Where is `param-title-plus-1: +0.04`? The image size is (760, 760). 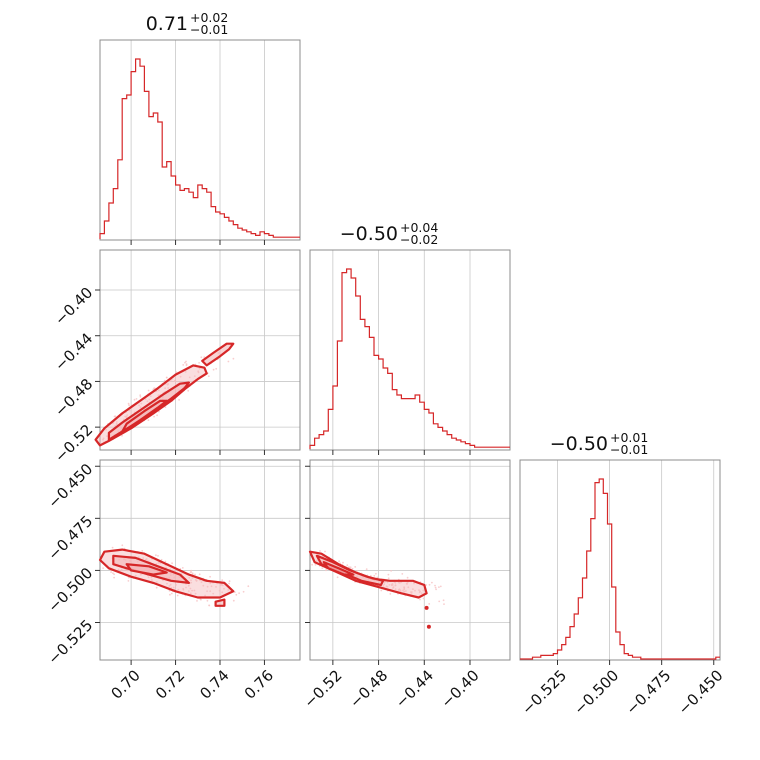
param-title-plus-1: +0.04 is located at coordinates (419, 227).